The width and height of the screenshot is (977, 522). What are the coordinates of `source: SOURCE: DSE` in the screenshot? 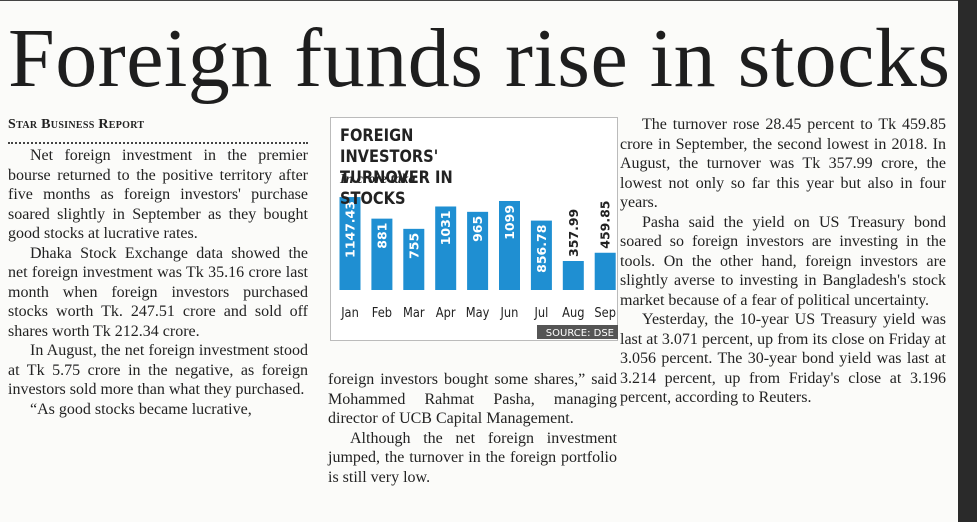 It's located at (580, 333).